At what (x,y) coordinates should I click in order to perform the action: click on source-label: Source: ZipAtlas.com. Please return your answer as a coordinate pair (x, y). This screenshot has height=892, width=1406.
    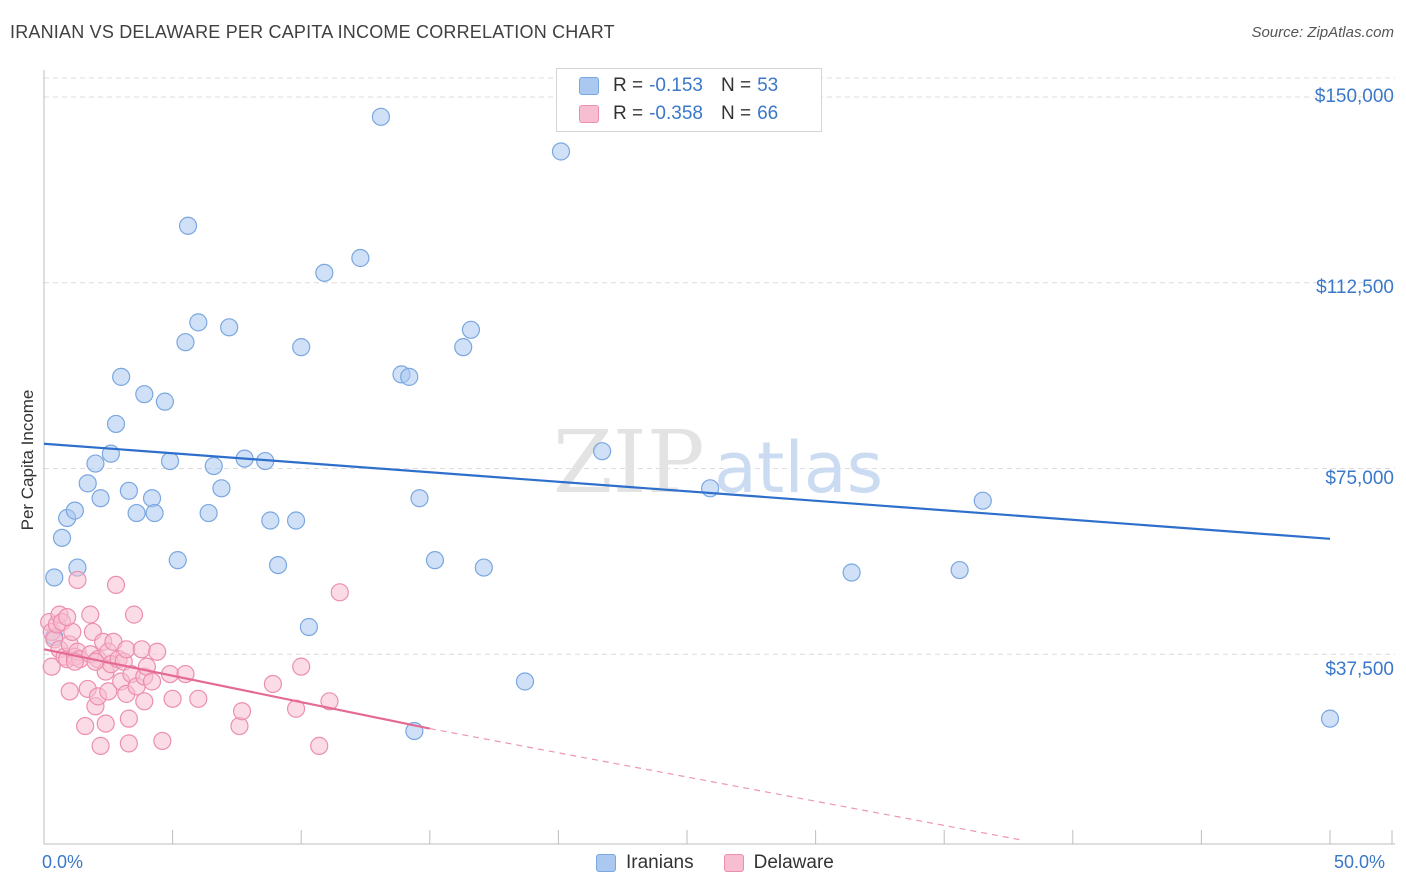
    Looking at the image, I should click on (1322, 32).